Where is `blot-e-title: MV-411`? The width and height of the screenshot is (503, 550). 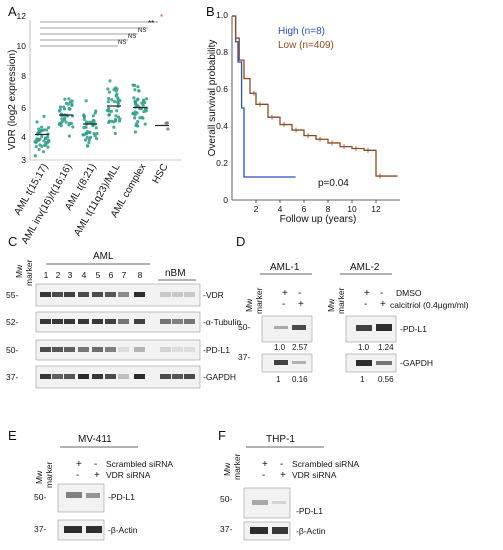 blot-e-title: MV-411 is located at coordinates (95, 439).